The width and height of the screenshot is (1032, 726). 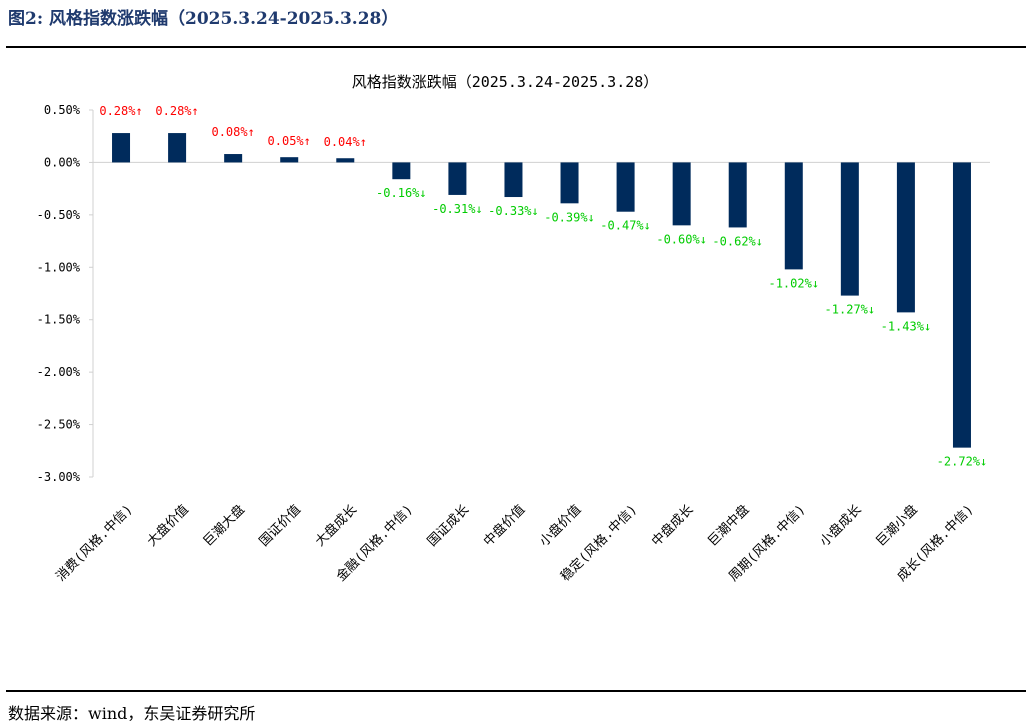 What do you see at coordinates (505, 82) in the screenshot?
I see `chart-title: 风格指数涨跌幅（2025.3.24-2025.3.28）` at bounding box center [505, 82].